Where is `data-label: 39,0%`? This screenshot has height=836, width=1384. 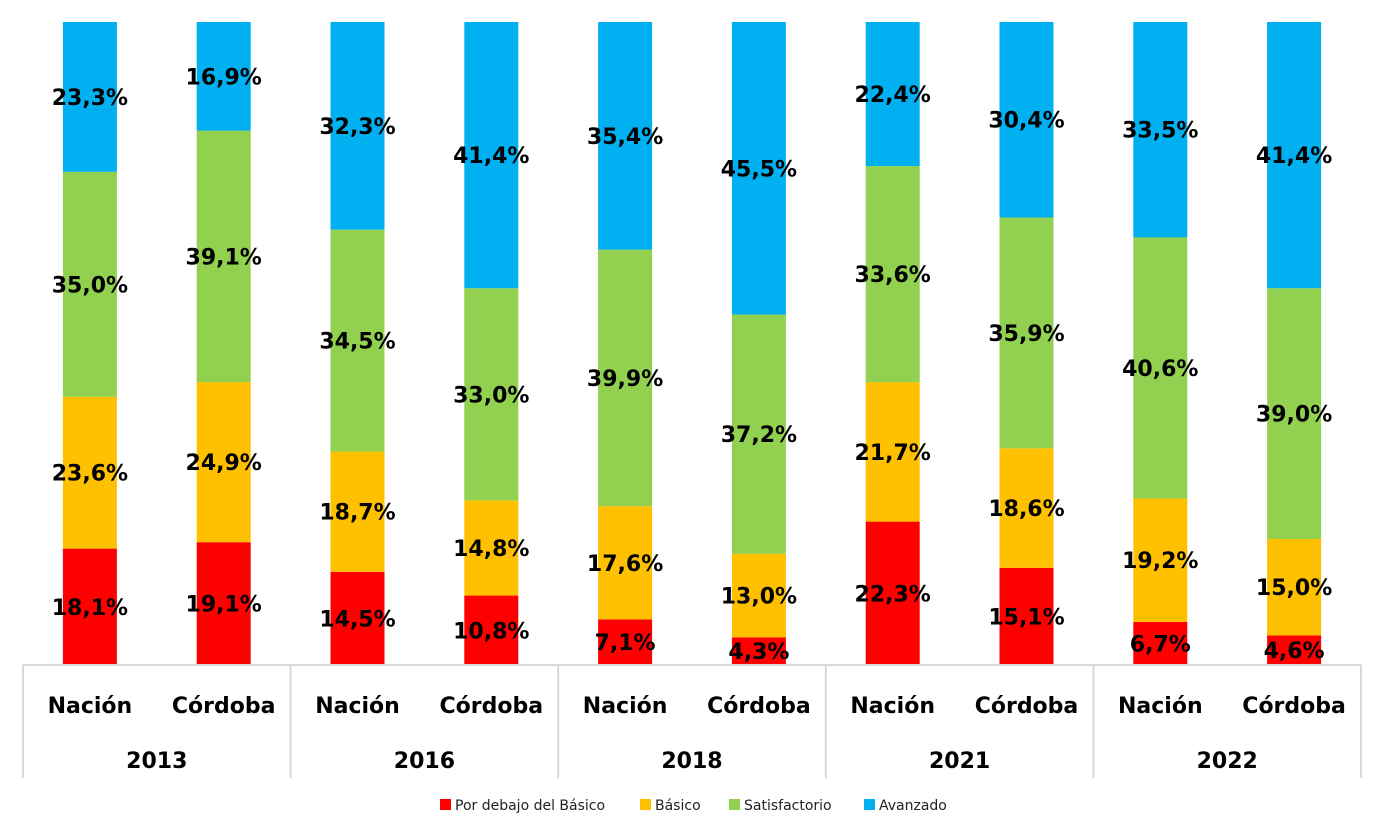 data-label: 39,0% is located at coordinates (1294, 415).